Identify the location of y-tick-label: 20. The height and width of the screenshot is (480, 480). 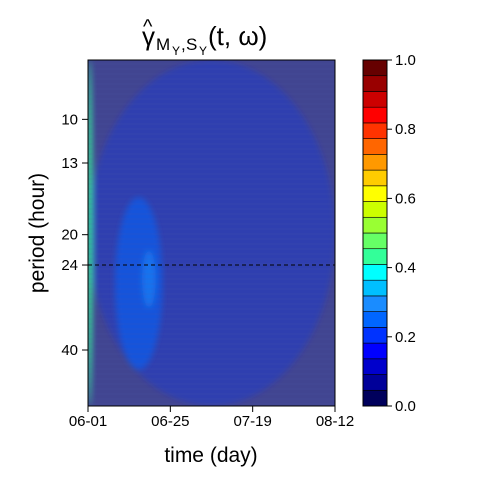
(69, 235).